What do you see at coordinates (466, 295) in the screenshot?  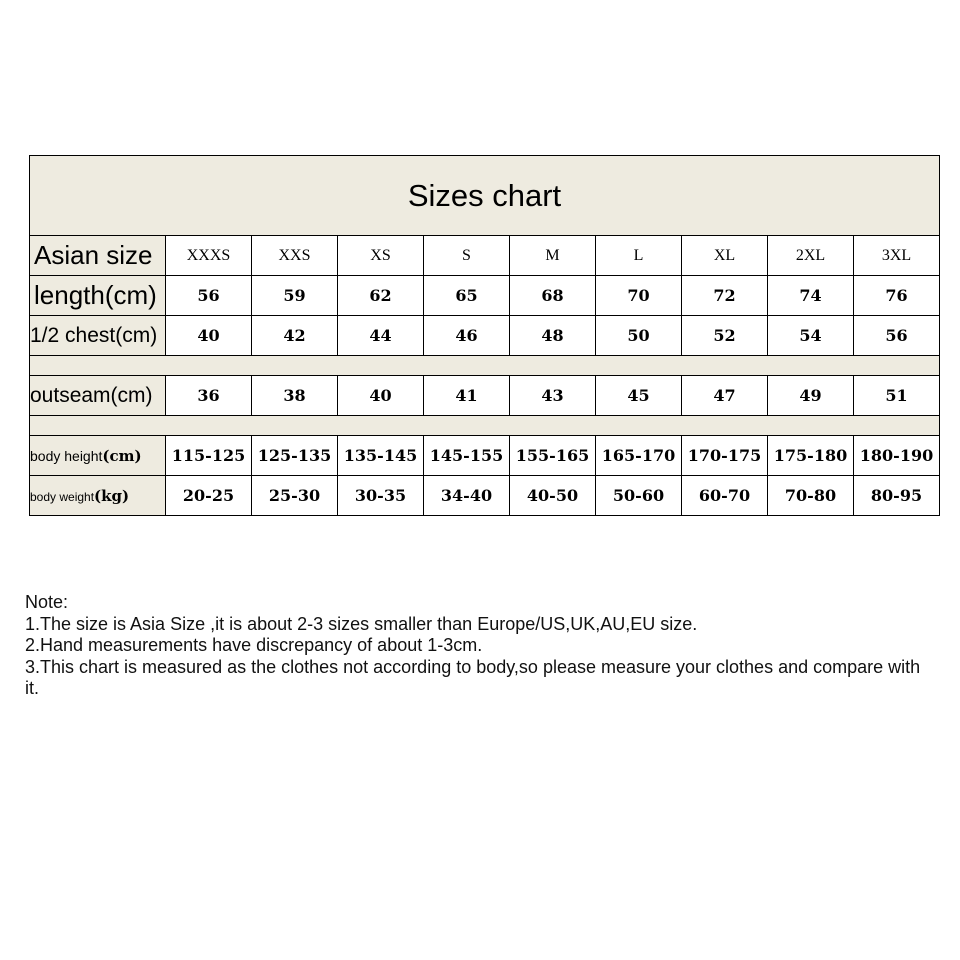 I see `value-cell: 65` at bounding box center [466, 295].